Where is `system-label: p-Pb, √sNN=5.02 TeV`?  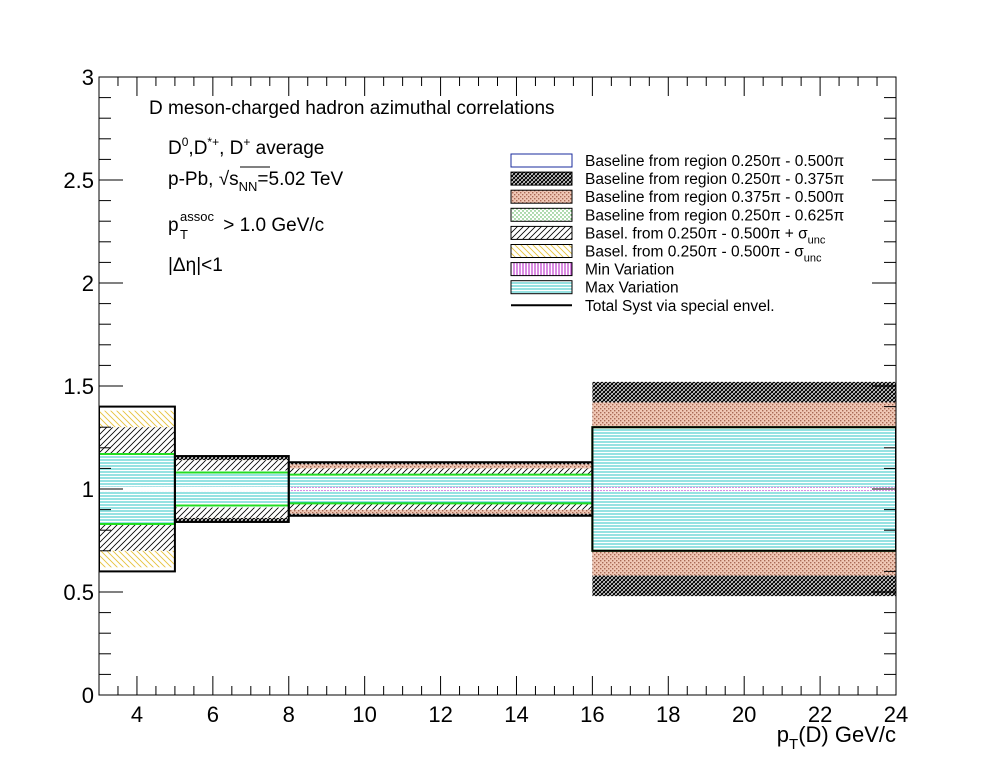
system-label: p-Pb, √sNN=5.02 TeV is located at coordinates (255, 181).